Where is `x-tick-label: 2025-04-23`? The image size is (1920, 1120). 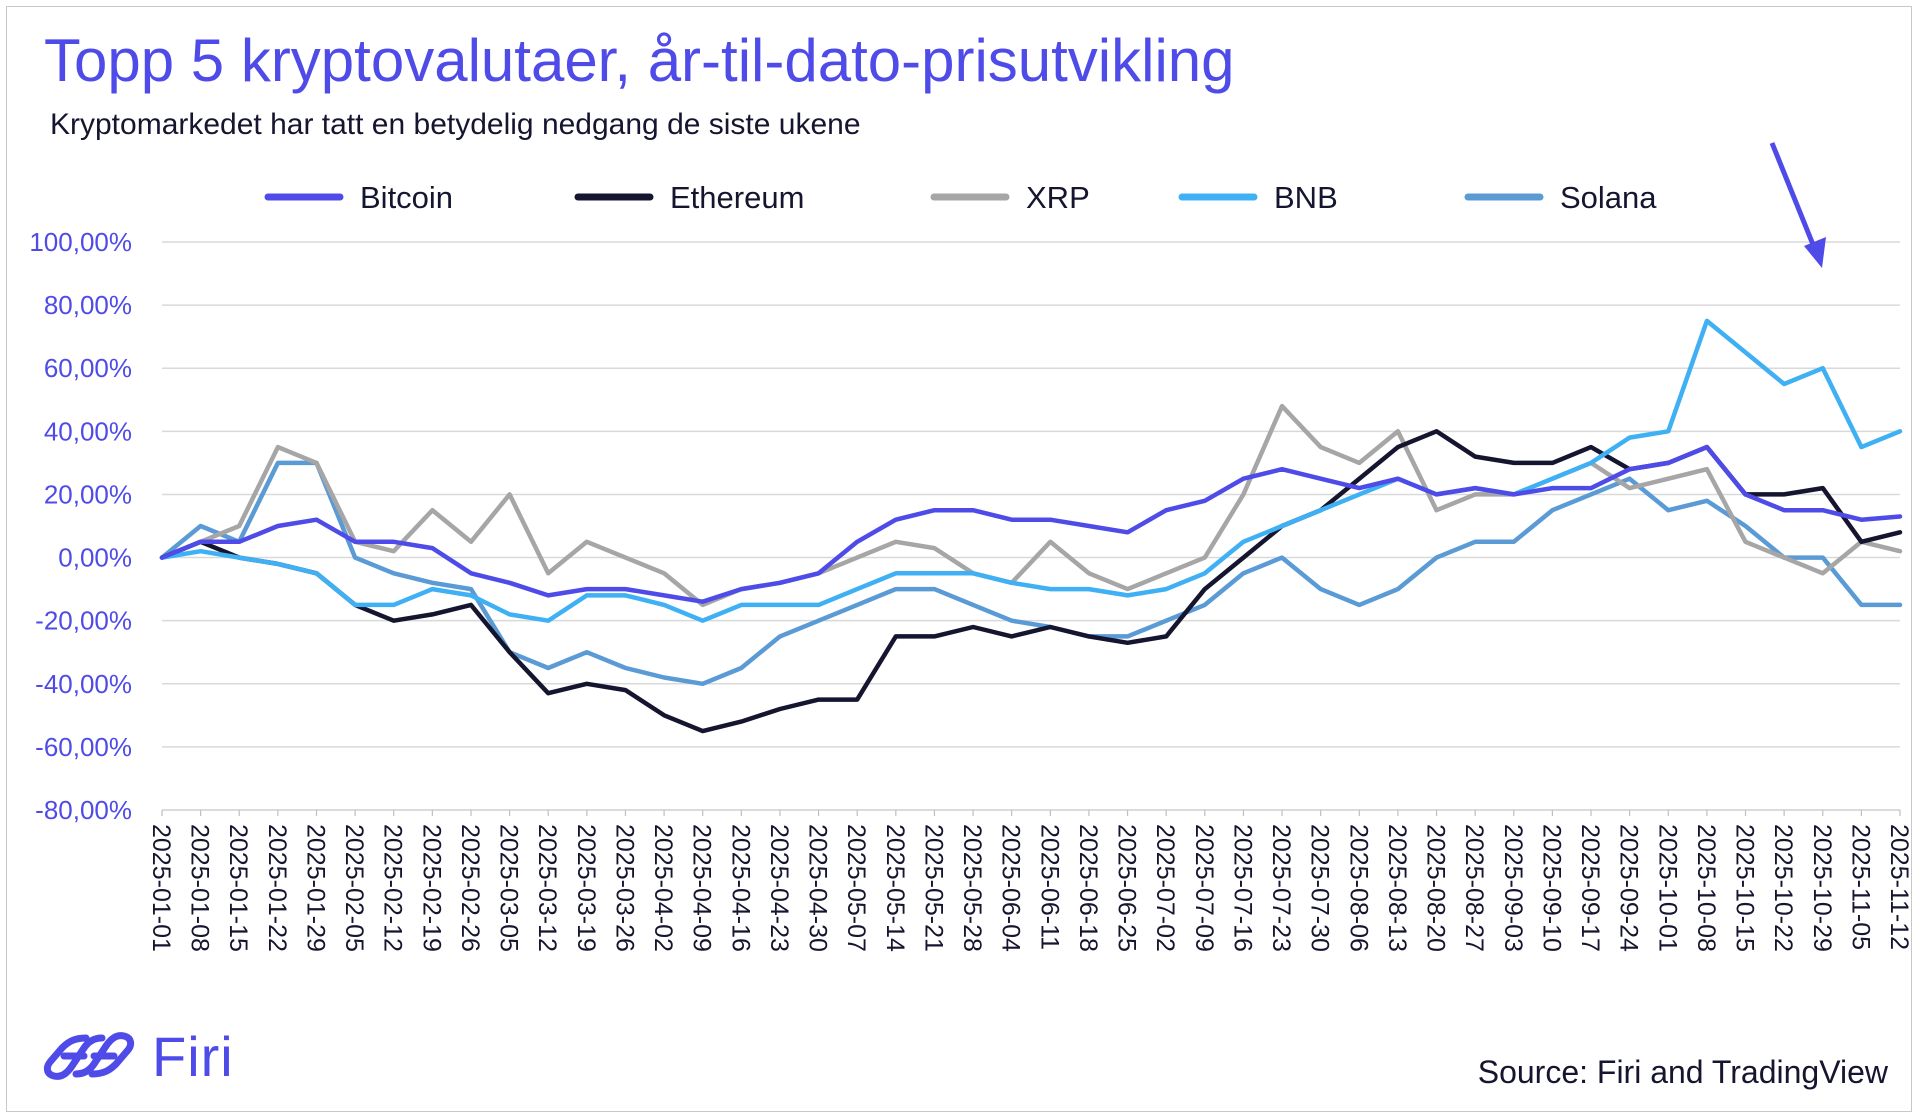
x-tick-label: 2025-04-23 is located at coordinates (779, 888).